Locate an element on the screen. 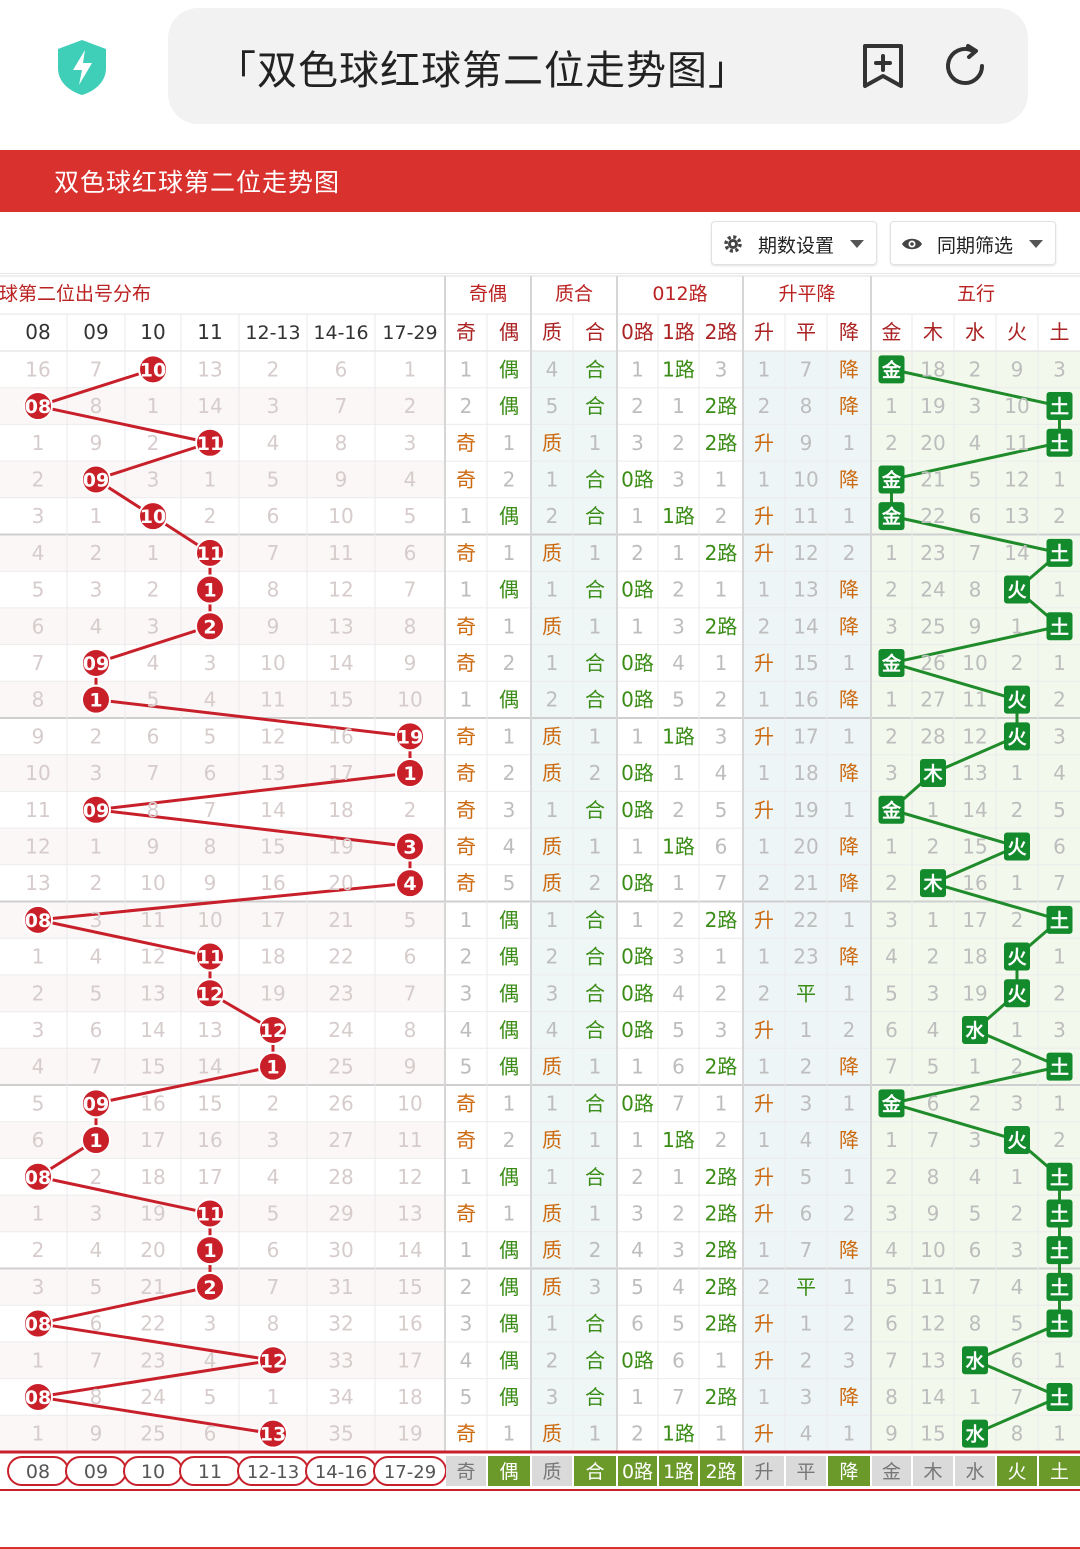 The width and height of the screenshot is (1080, 1549). browser-toolbar: 「双色球红球第二位走势图」 is located at coordinates (540, 75).